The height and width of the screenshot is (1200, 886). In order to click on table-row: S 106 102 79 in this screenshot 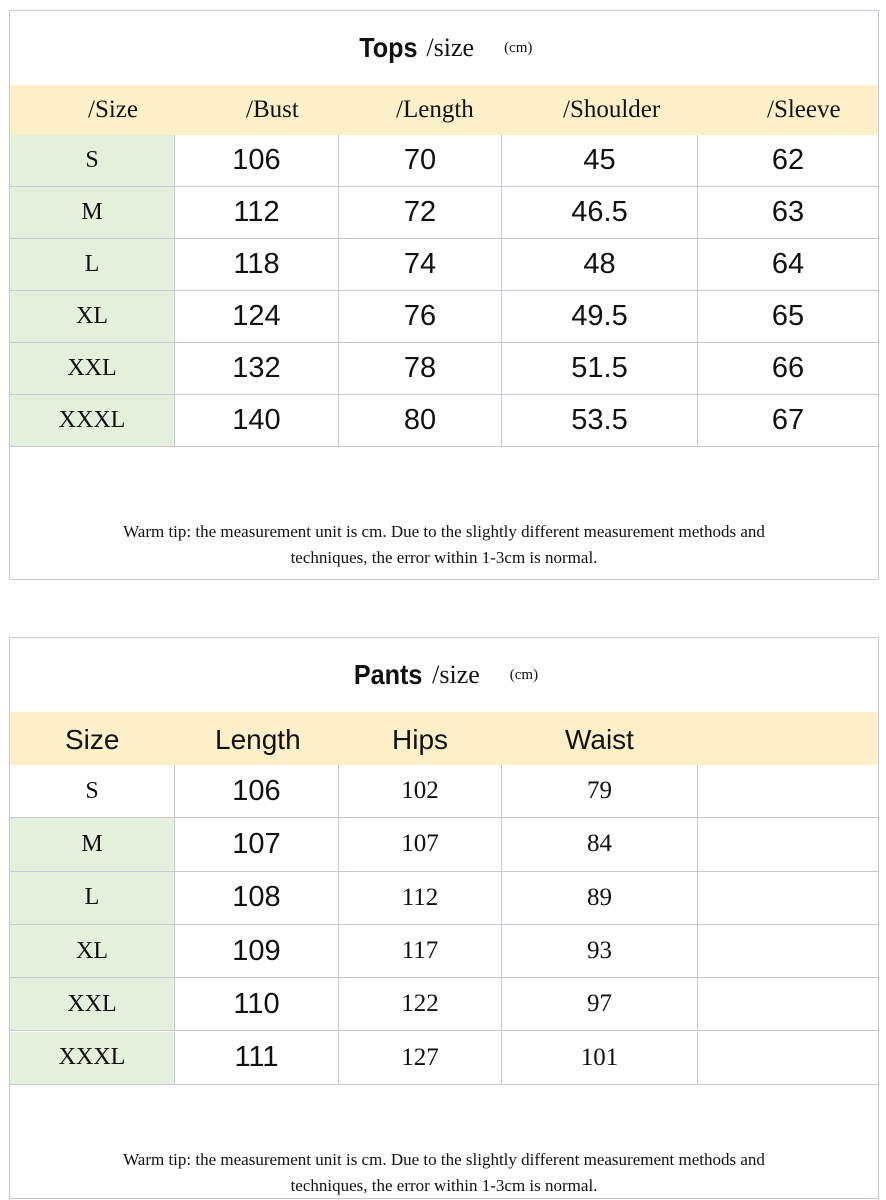, I will do `click(444, 792)`.